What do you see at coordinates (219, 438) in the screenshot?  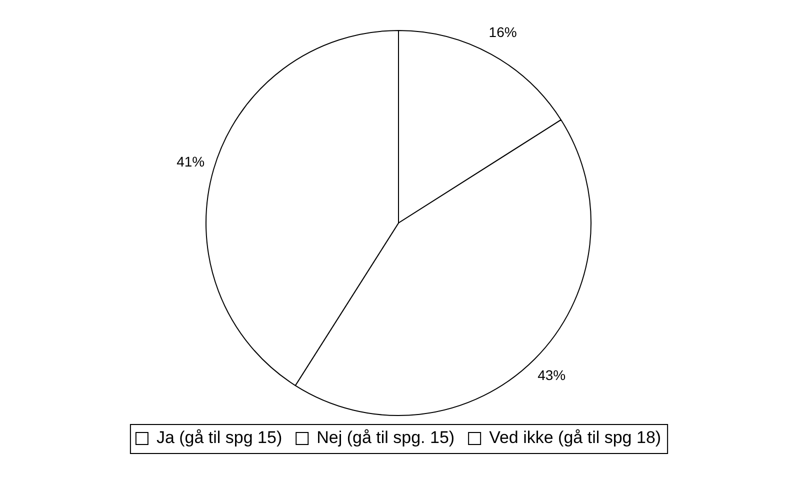 I see `legend-label: Ja (gå til spg 15)` at bounding box center [219, 438].